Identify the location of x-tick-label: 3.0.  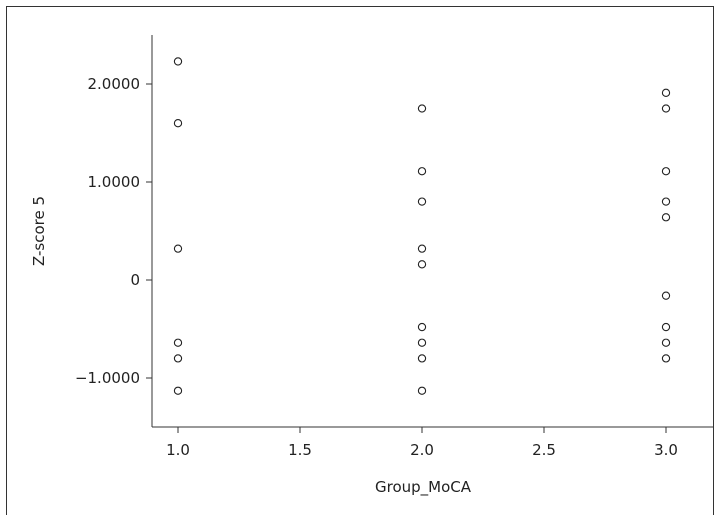
(666, 450).